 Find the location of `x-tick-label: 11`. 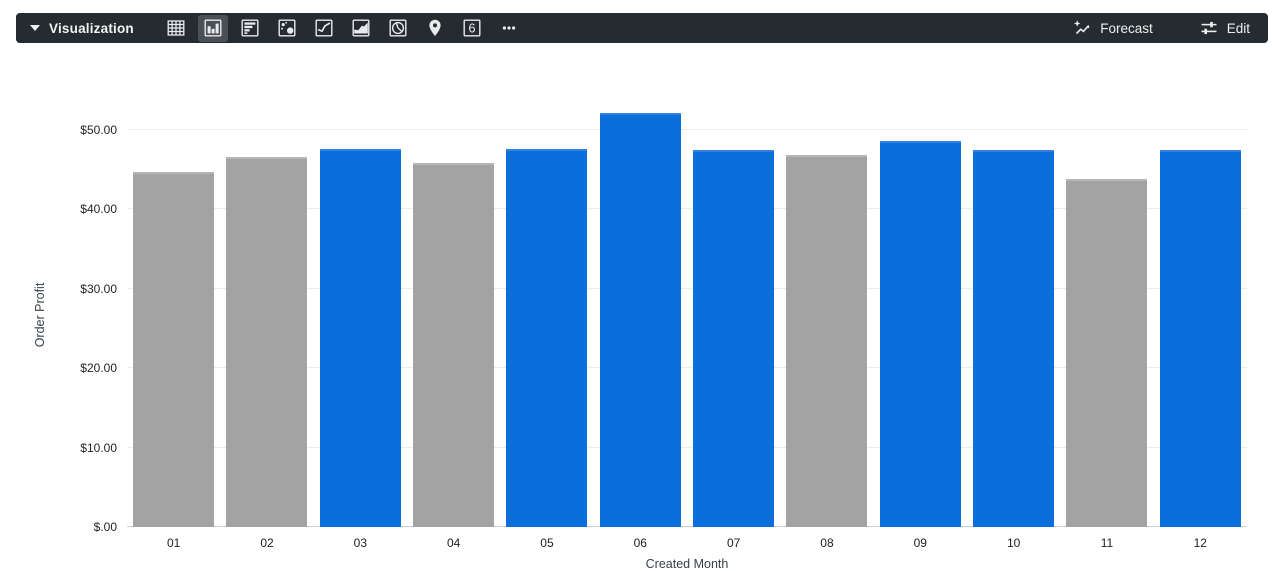

x-tick-label: 11 is located at coordinates (1106, 543).